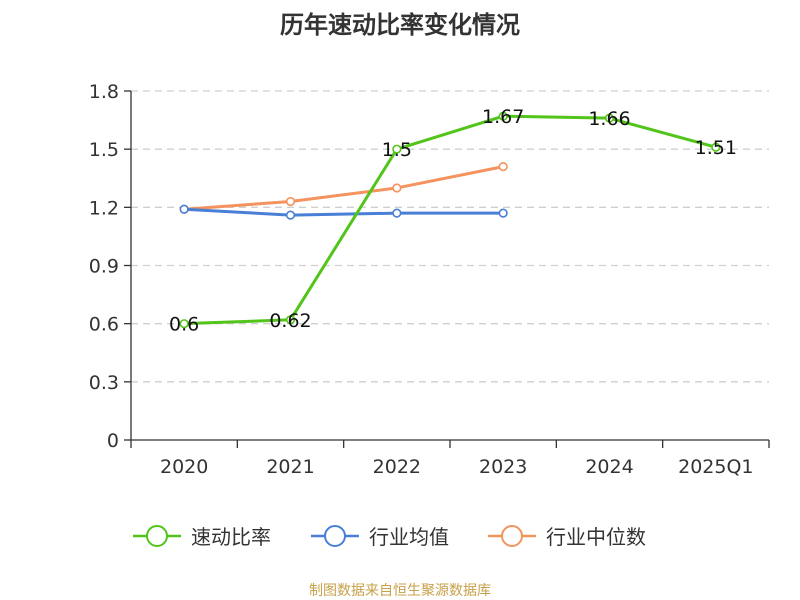 This screenshot has height=600, width=800. I want to click on legend-label: 速动比率, so click(231, 537).